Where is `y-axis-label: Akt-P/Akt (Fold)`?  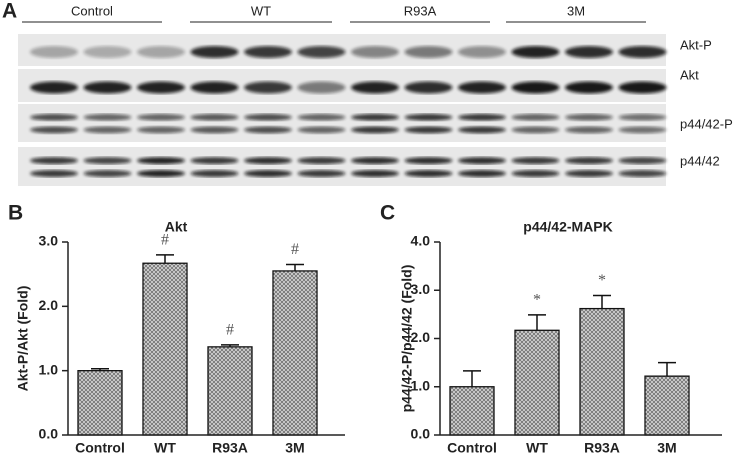 y-axis-label: Akt-P/Akt (Fold) is located at coordinates (23, 339).